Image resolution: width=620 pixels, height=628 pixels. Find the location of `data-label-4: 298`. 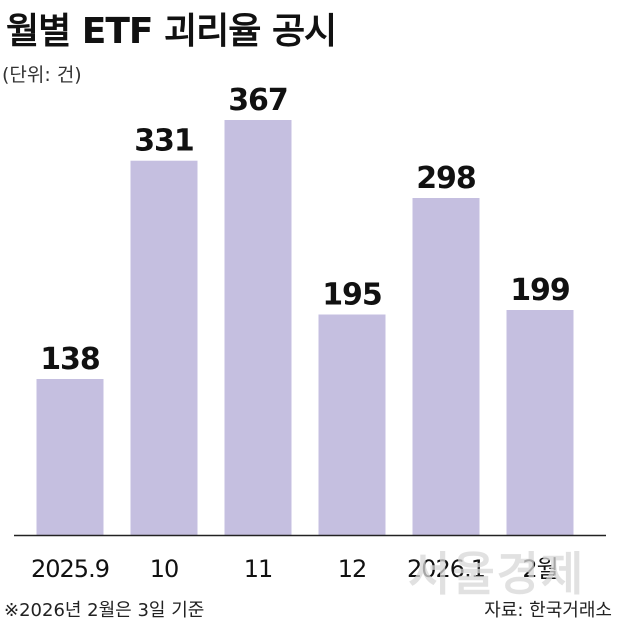

data-label-4: 298 is located at coordinates (446, 178).